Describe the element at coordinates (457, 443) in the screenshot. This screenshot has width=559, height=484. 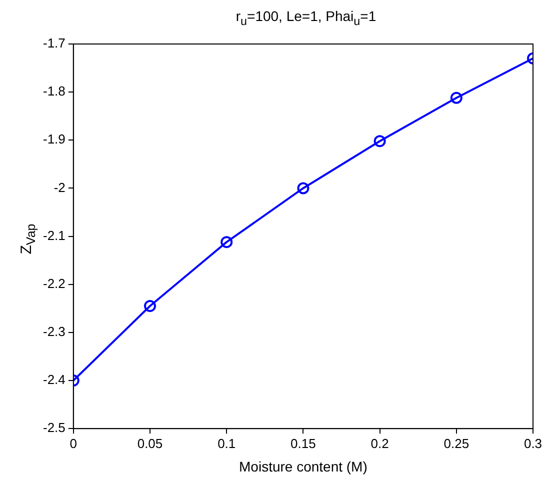
I see `x-tick-label: 0.25` at that location.